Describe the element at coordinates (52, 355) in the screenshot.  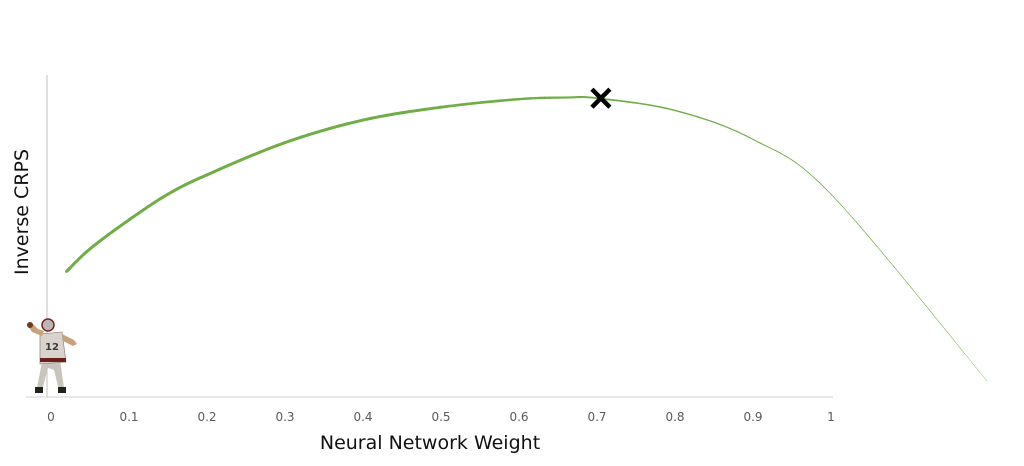
I see `quarterback-icon: 12` at that location.